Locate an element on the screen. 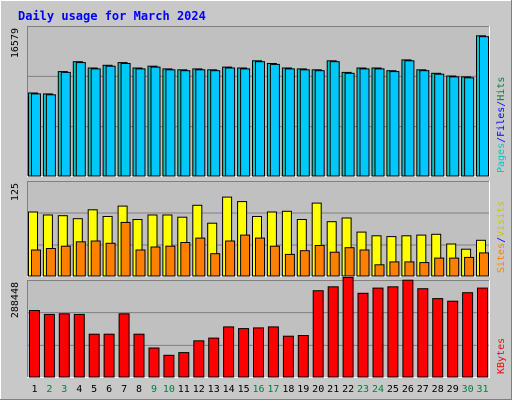 The height and width of the screenshot is (400, 512). day-label-5: 5 is located at coordinates (94, 389).